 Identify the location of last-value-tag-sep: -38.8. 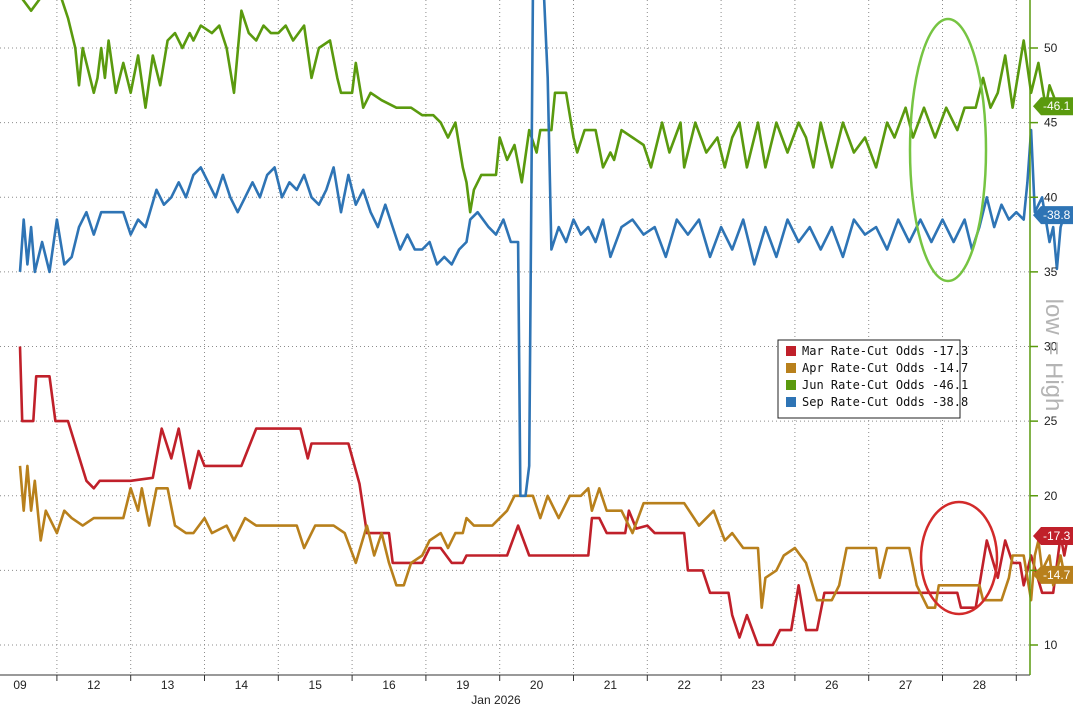
(1053, 215).